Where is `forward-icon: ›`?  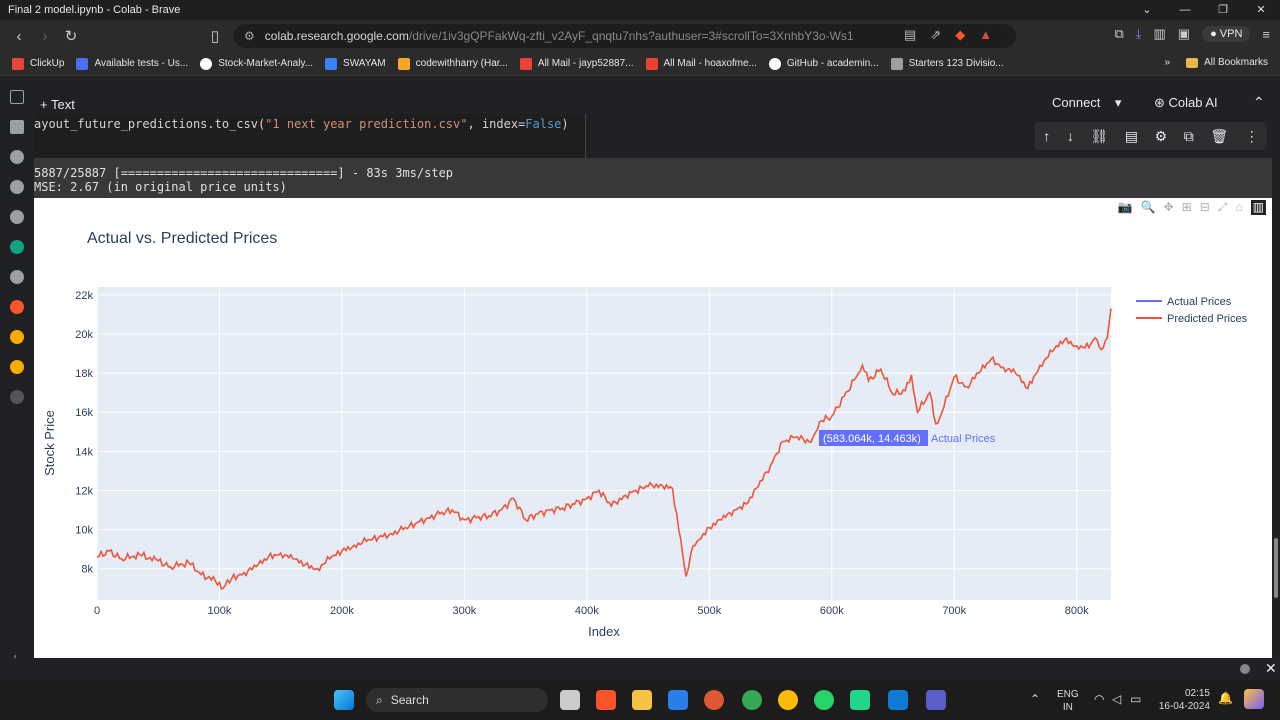 forward-icon: › is located at coordinates (45, 36).